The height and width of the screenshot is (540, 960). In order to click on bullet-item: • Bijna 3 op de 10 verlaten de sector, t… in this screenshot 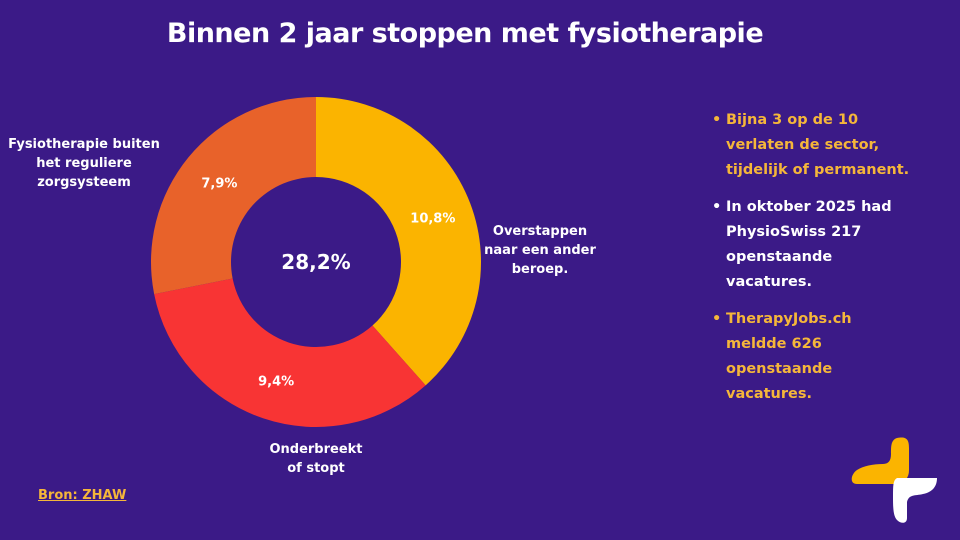, I will do `click(832, 145)`.